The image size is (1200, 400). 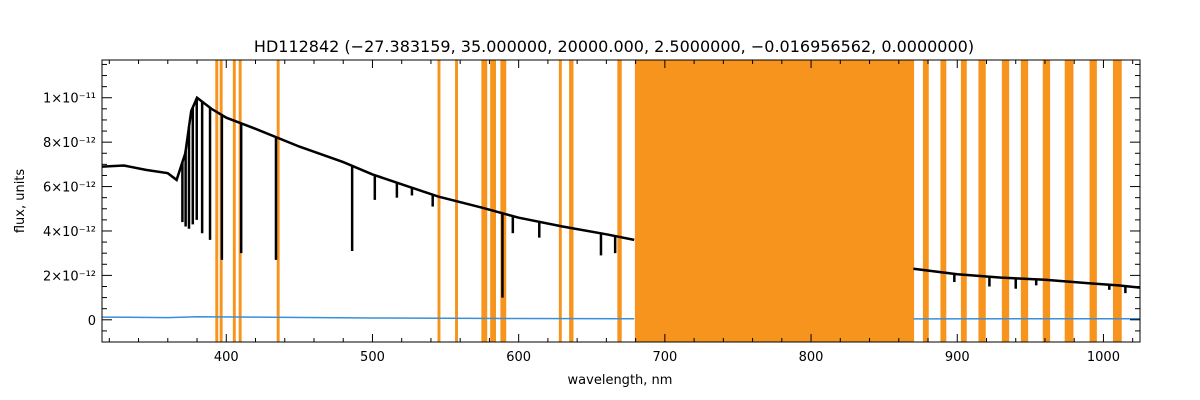 I want to click on x-tick-label-800: 800, so click(x=811, y=357).